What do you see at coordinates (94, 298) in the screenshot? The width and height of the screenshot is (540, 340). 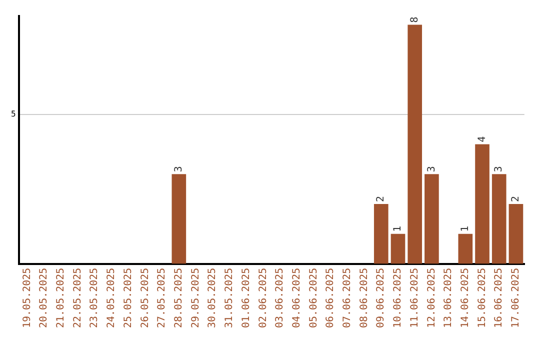 I see `x-tick-label: 23.05.2025` at bounding box center [94, 298].